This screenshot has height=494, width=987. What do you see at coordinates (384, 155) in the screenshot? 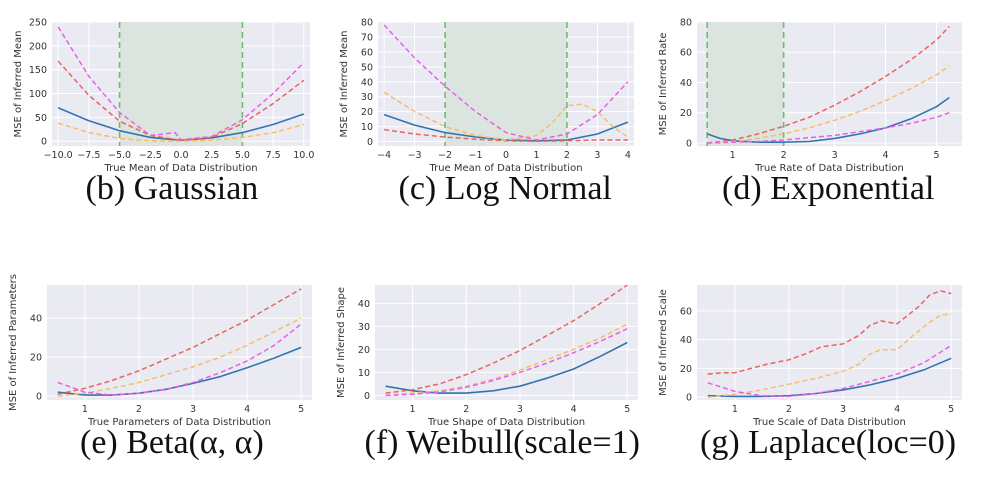
I see `x-tick-label: −4` at bounding box center [384, 155].